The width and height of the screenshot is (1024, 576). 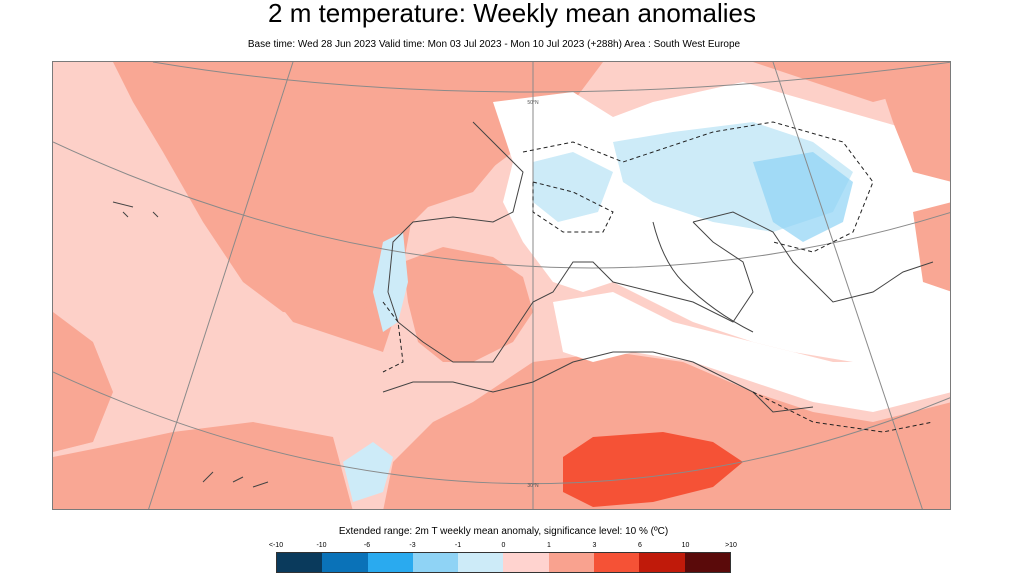 I want to click on color-legend-bar, so click(x=503, y=562).